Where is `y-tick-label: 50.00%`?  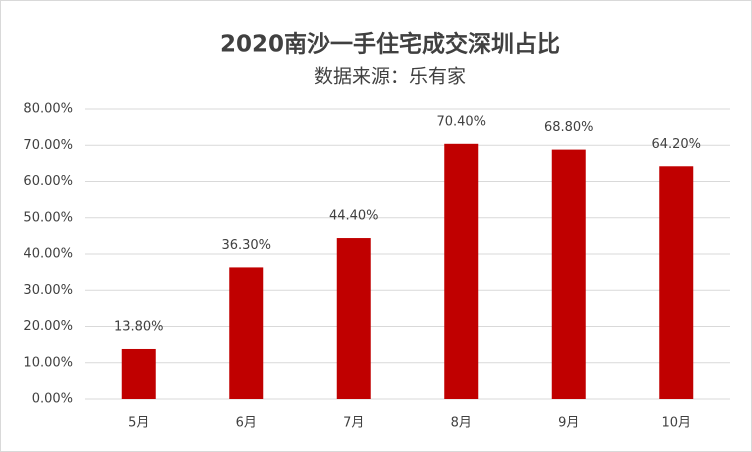 y-tick-label: 50.00% is located at coordinates (48, 217).